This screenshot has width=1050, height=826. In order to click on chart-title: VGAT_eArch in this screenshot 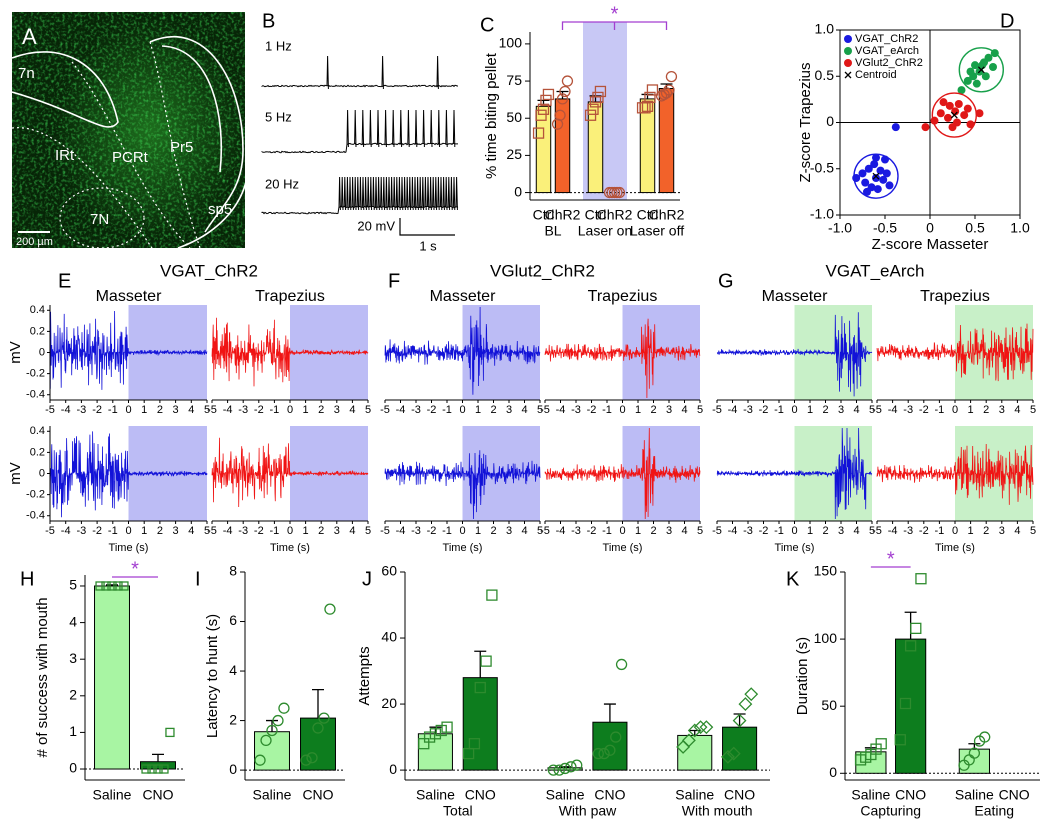, I will do `click(875, 270)`.